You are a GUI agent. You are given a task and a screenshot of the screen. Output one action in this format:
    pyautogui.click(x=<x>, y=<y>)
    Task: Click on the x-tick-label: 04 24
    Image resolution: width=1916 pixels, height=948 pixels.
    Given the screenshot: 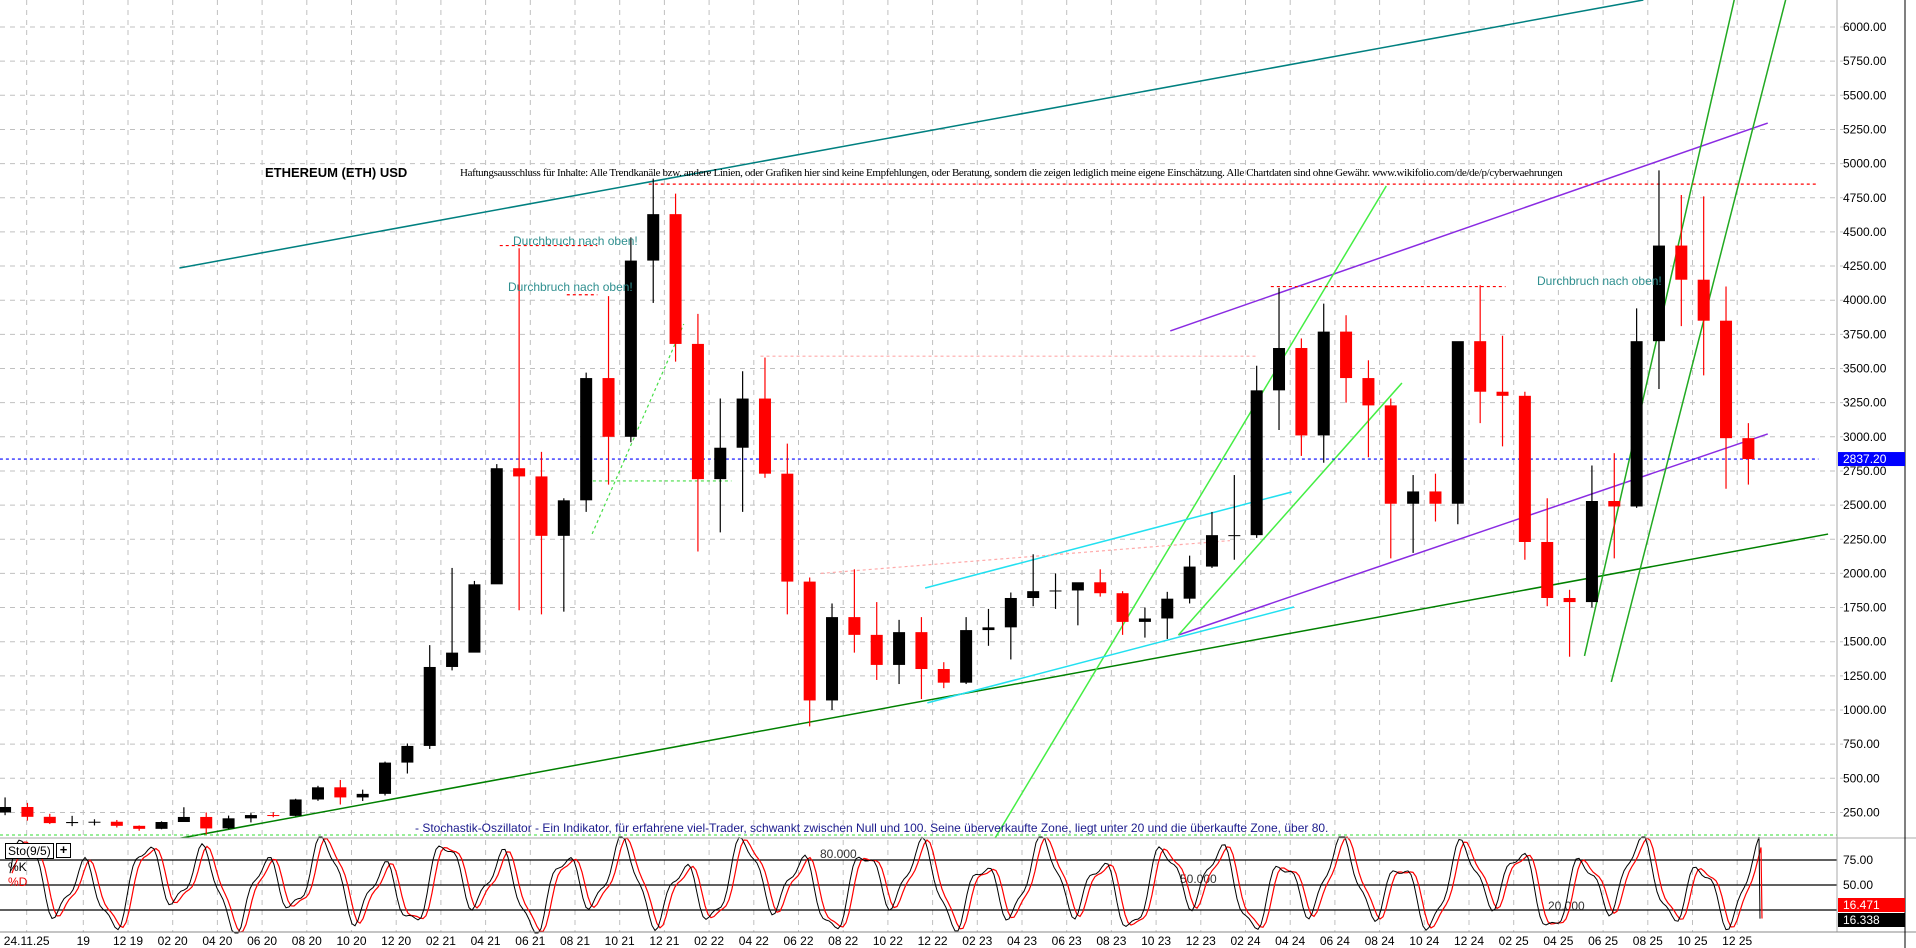 What is the action you would take?
    pyautogui.click(x=1290, y=941)
    